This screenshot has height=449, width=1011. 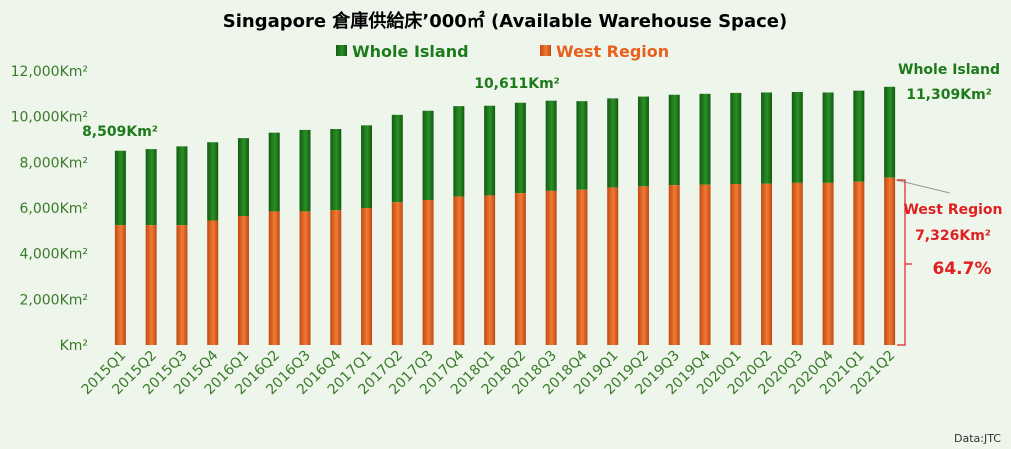 I want to click on legend-swatch-whole-island, so click(x=341, y=50).